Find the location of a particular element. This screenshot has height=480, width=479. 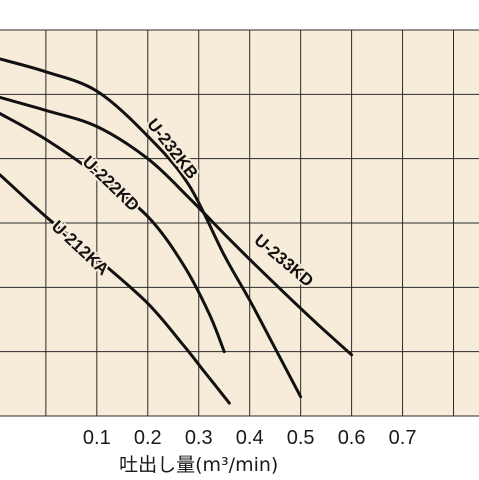

x-tick-label: 0.4 is located at coordinates (250, 438).